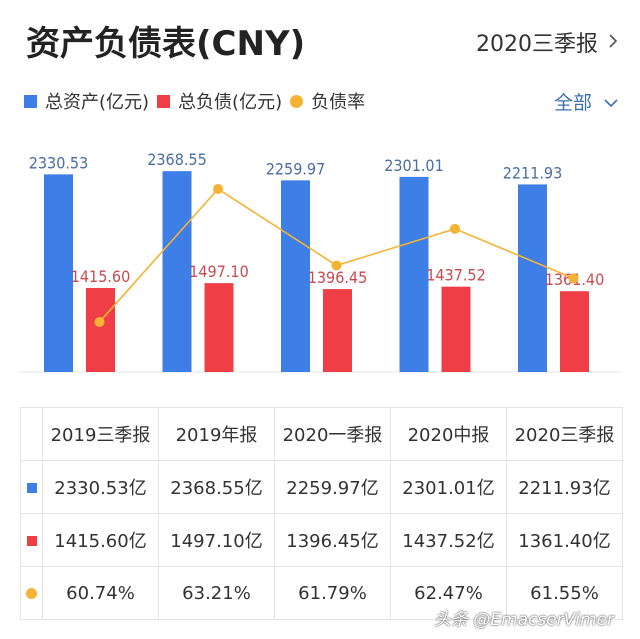 This screenshot has height=639, width=640. I want to click on page-title: 资产负债表(CNY), so click(166, 44).